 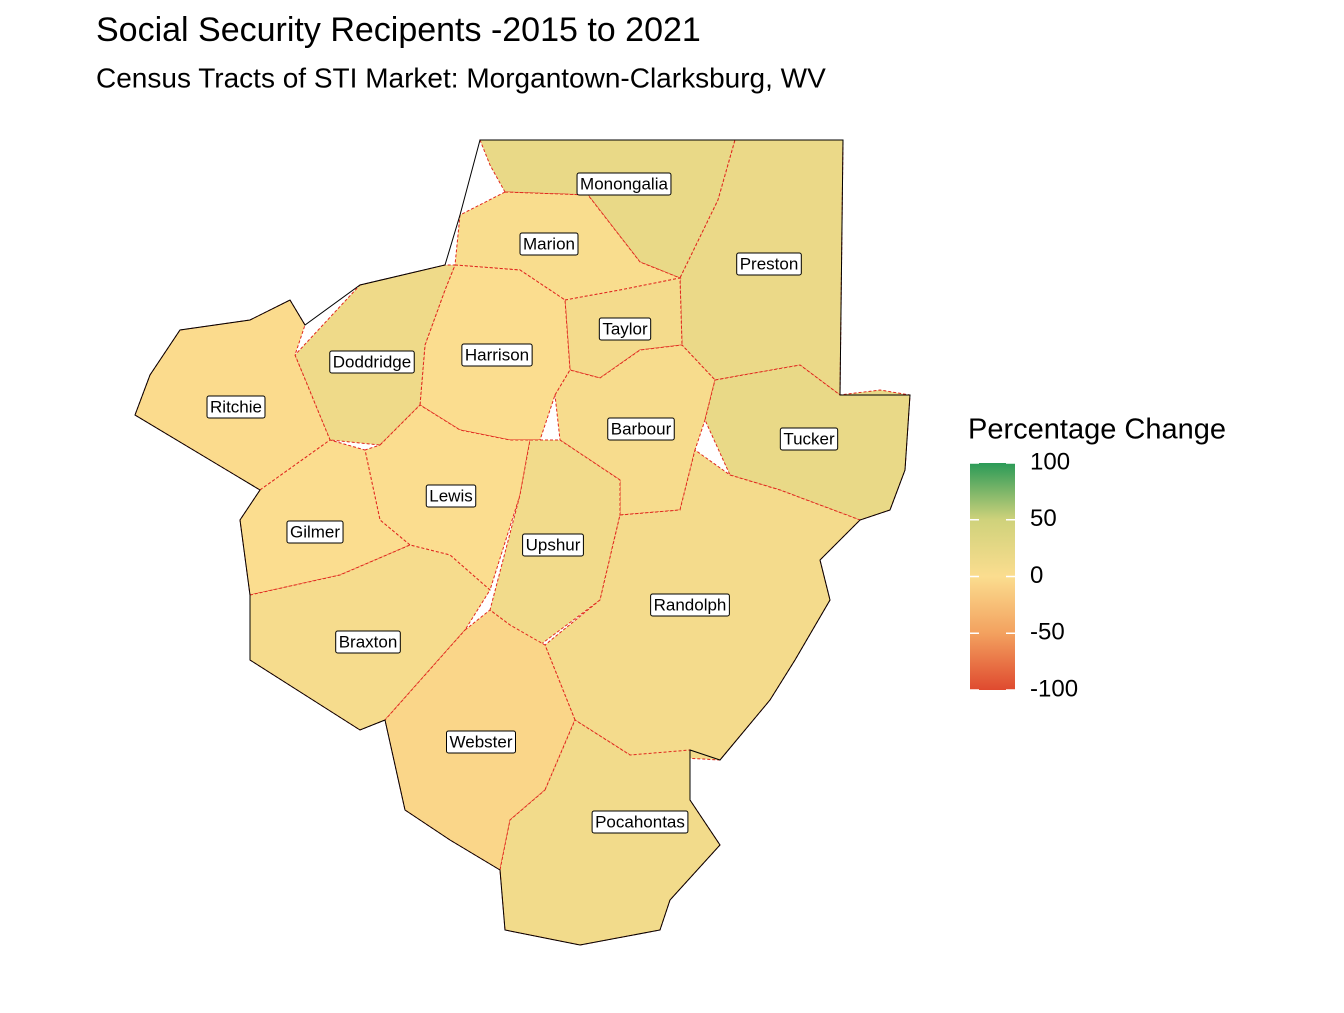 I want to click on legend-tick-label: -100, so click(x=1054, y=688).